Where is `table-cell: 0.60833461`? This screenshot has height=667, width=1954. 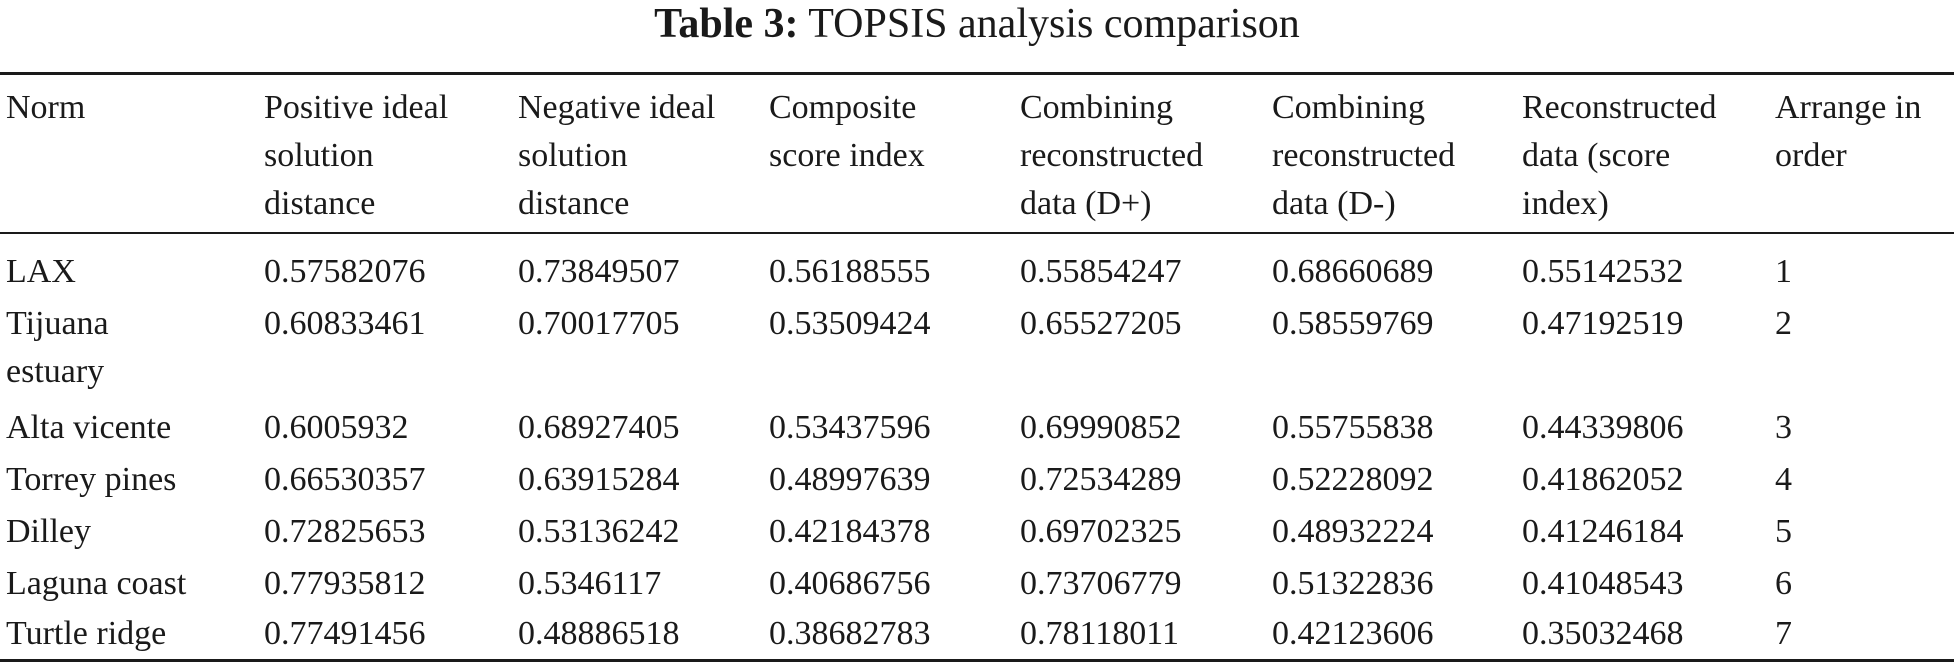
table-cell: 0.60833461 is located at coordinates (345, 323).